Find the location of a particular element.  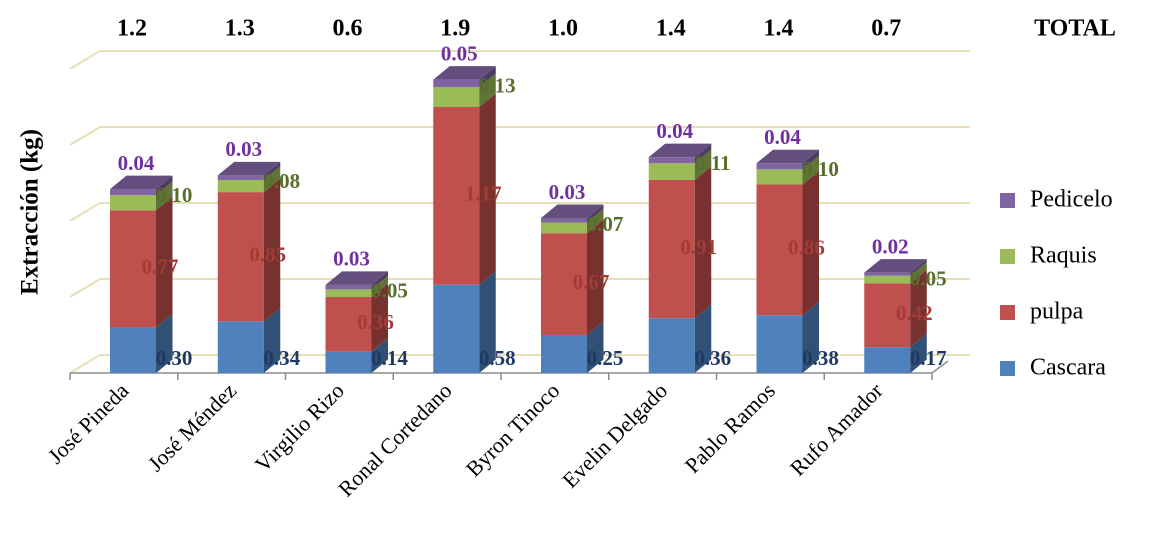

data-label-pedicelo: 0.05 is located at coordinates (459, 53).